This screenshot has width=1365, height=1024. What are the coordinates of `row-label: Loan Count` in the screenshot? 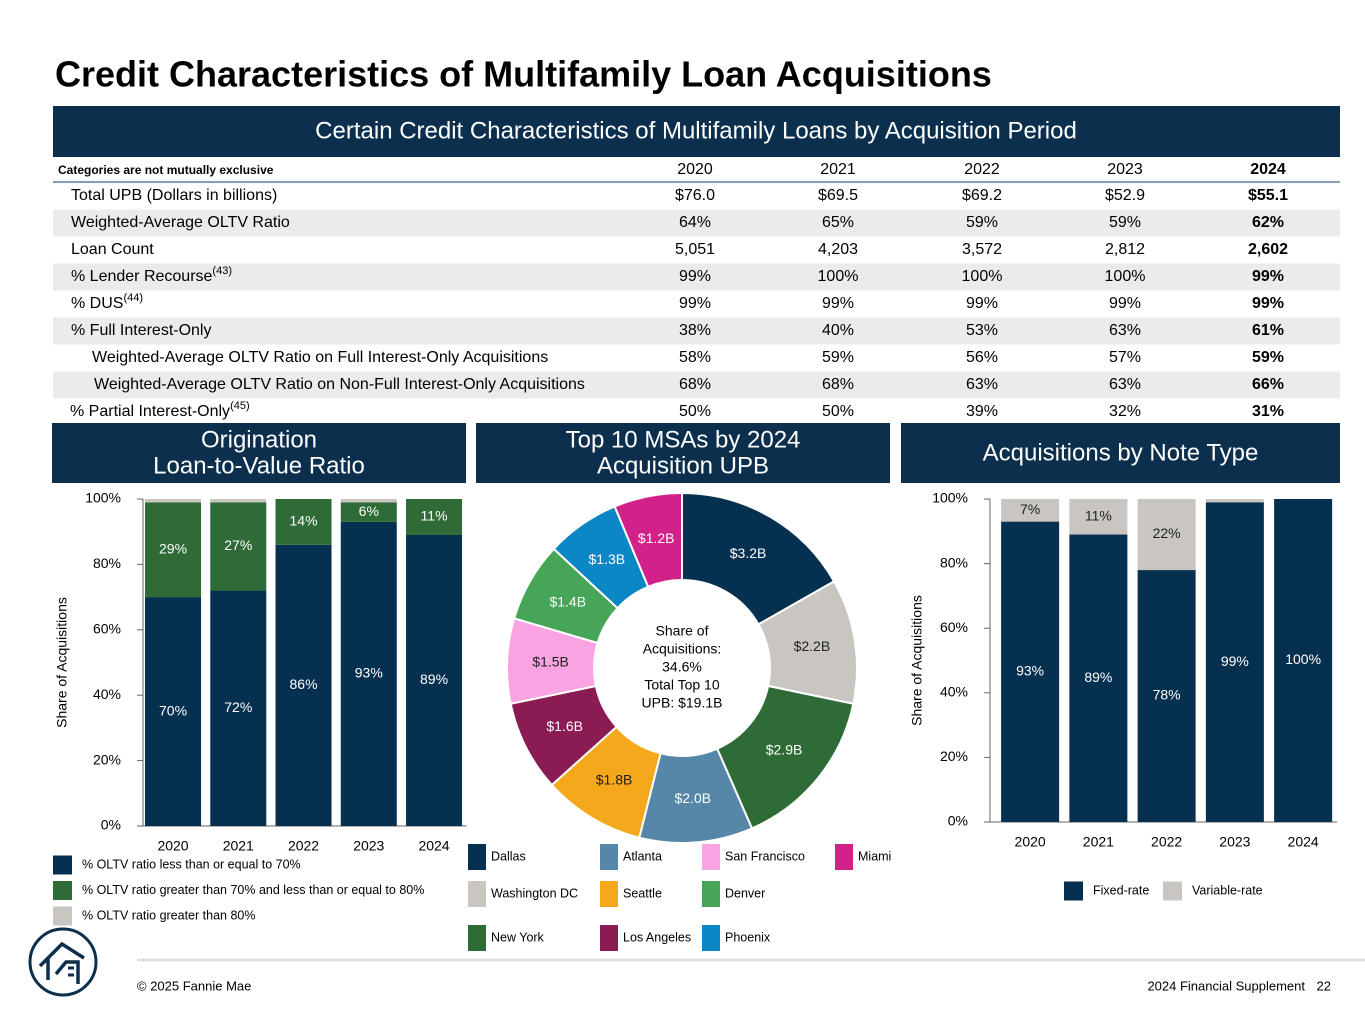 It's located at (112, 249).